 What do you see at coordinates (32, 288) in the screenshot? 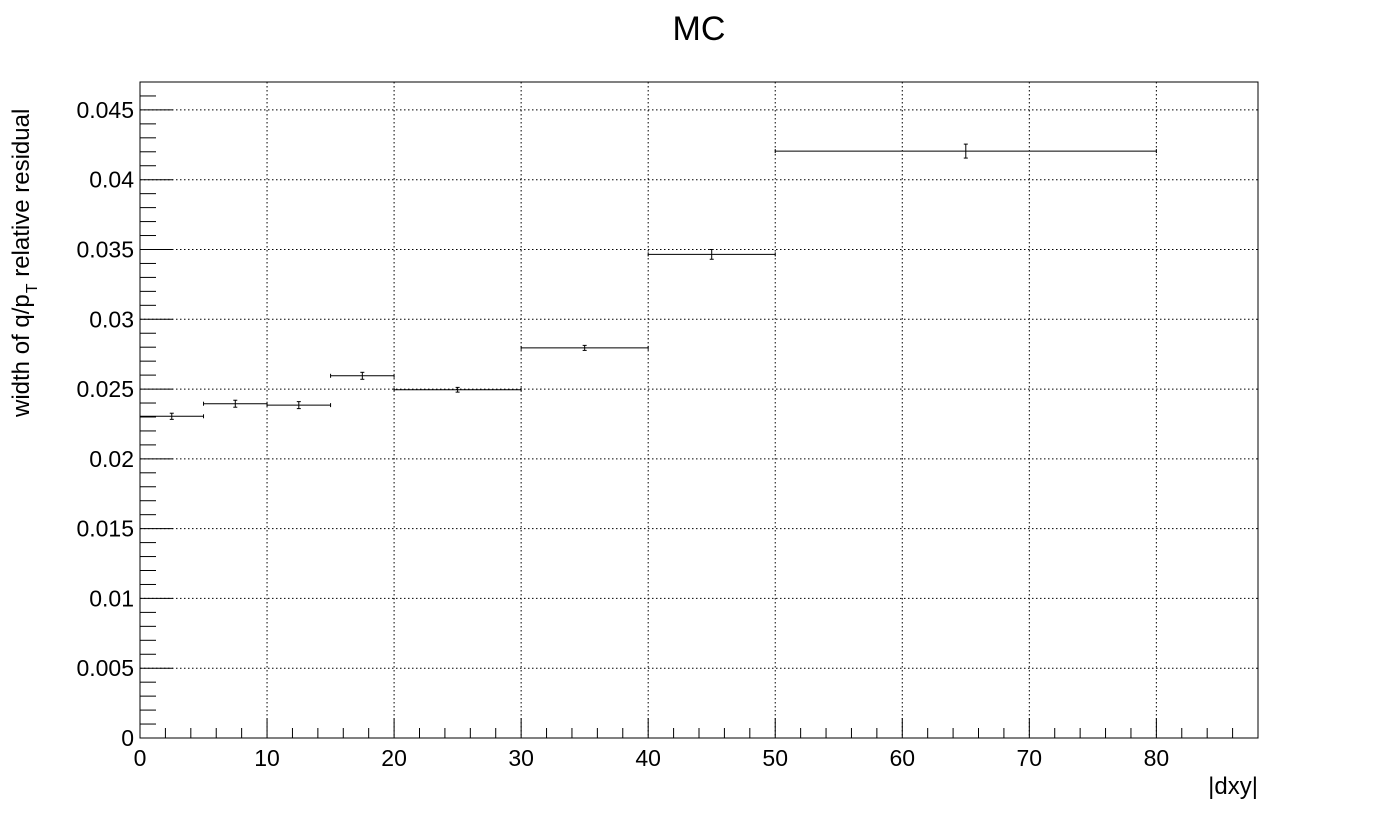
I see `y-axis-title-subscript: T` at bounding box center [32, 288].